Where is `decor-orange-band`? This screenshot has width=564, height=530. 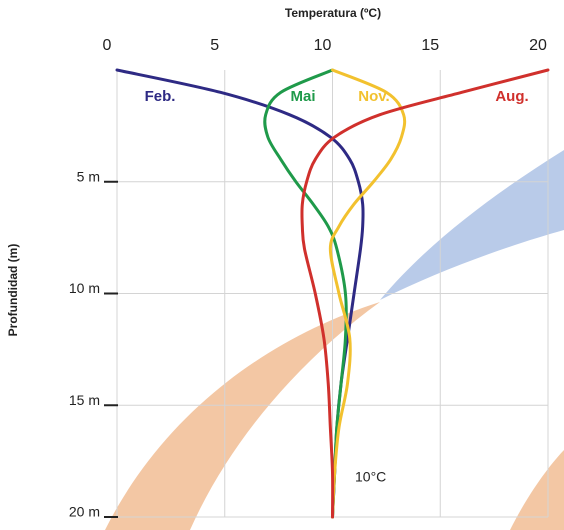 decor-orange-band is located at coordinates (537, 490).